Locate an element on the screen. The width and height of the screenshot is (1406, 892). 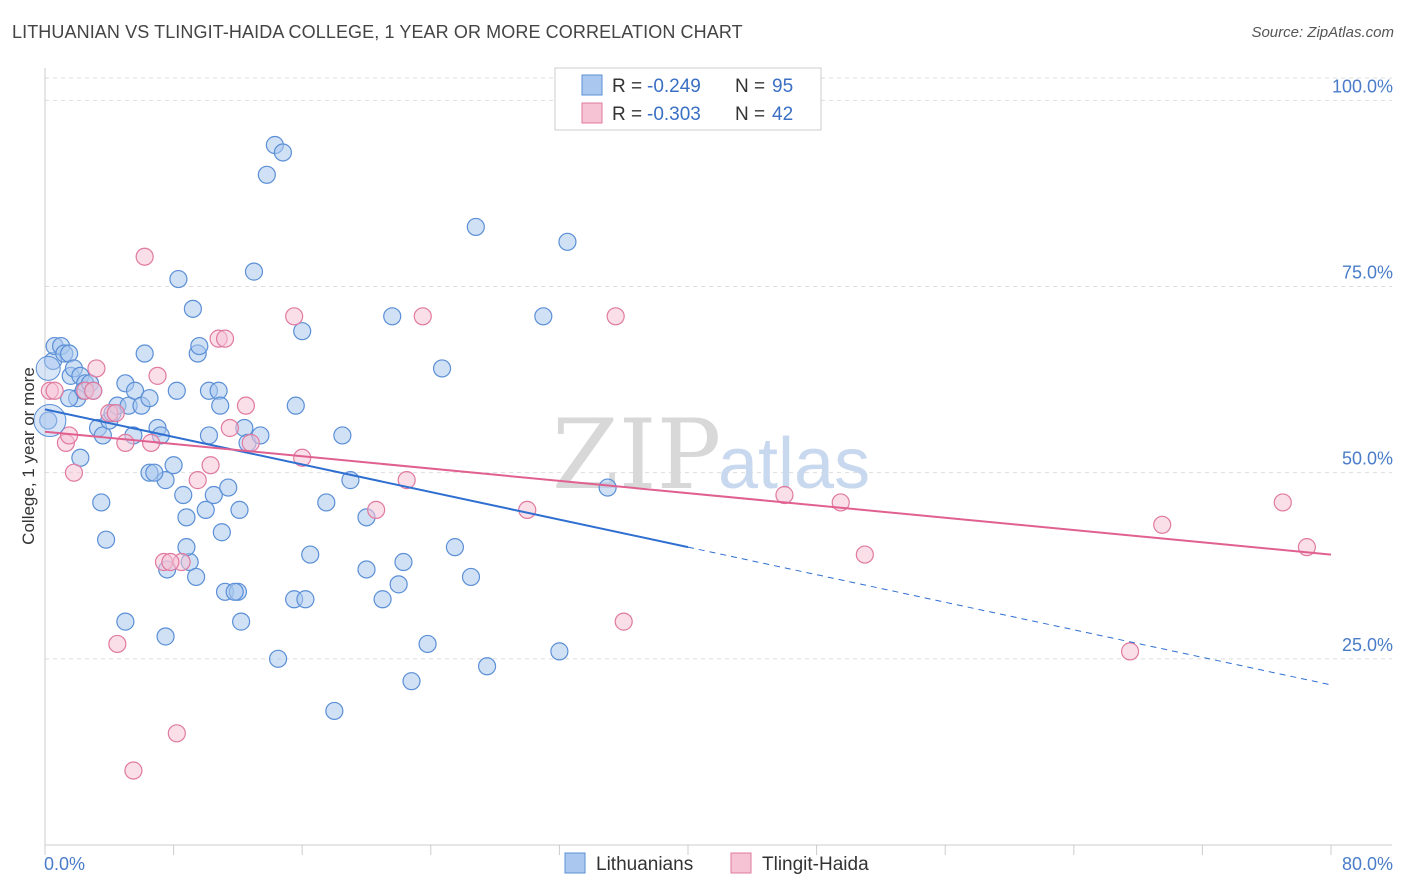
y-tick-label: 100.0% is located at coordinates (1362, 86).